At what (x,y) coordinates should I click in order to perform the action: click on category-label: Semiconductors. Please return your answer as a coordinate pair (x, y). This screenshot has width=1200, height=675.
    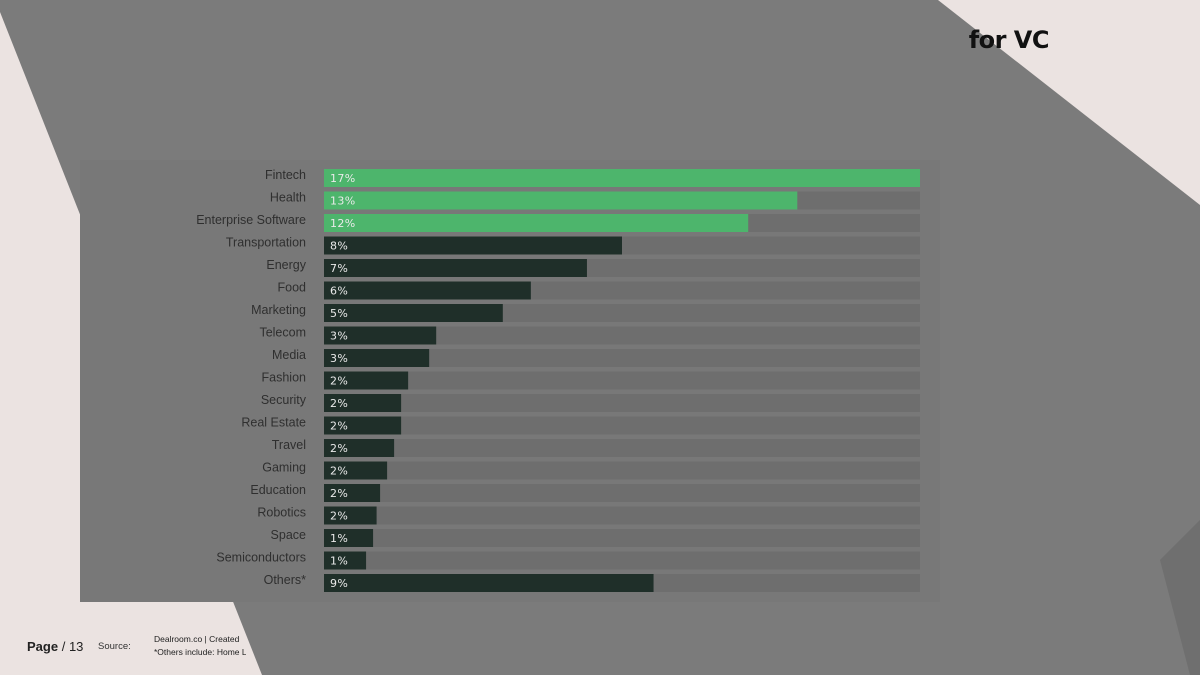
    Looking at the image, I should click on (261, 558).